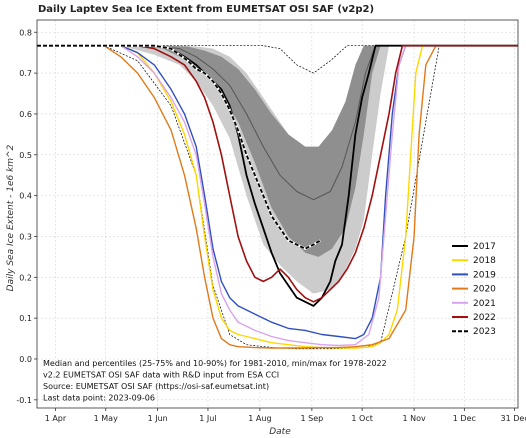 The width and height of the screenshot is (526, 438). What do you see at coordinates (25, 236) in the screenshot?
I see `y-tick-label: 0.3` at bounding box center [25, 236].